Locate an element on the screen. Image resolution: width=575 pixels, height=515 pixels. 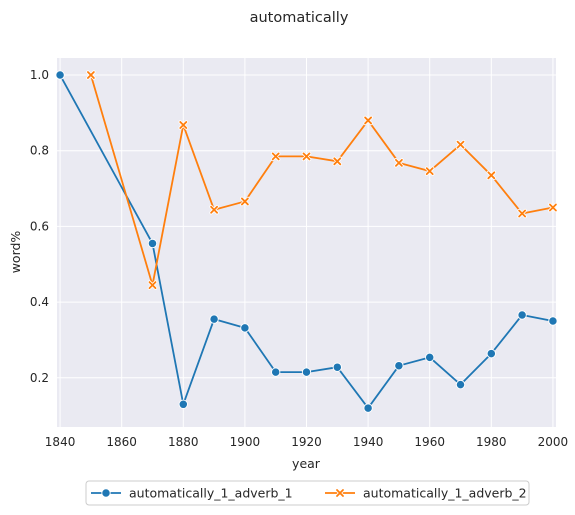
x-tick-label: 2000 is located at coordinates (553, 442).